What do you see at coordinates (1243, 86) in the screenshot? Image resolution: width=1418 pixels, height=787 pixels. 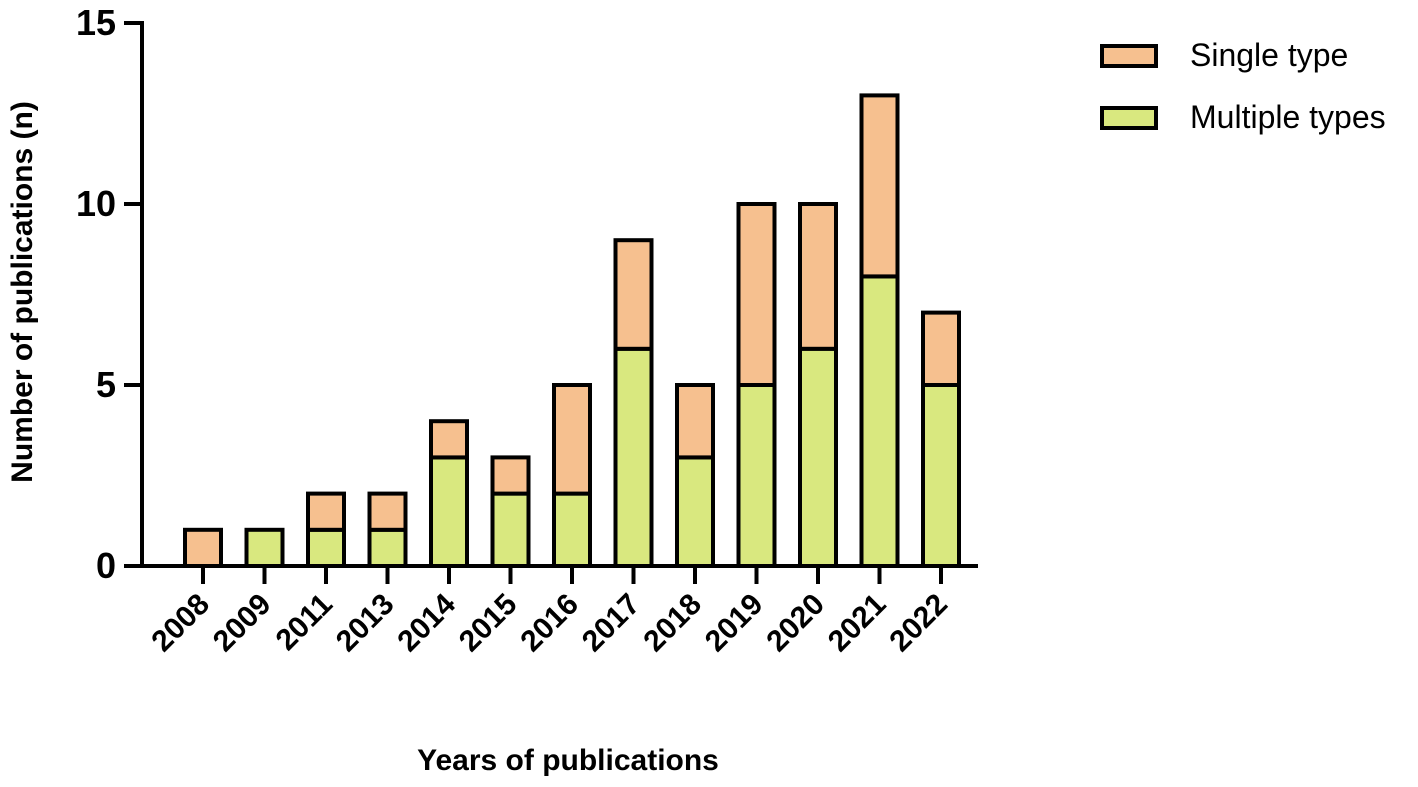 I see `legend: Single type Multiple types` at bounding box center [1243, 86].